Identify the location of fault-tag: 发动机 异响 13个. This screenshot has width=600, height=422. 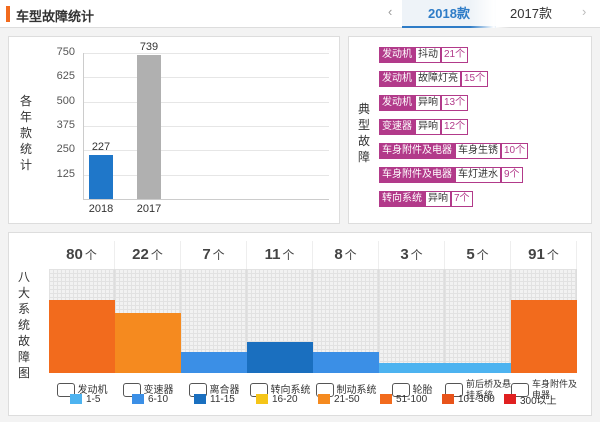
(424, 103).